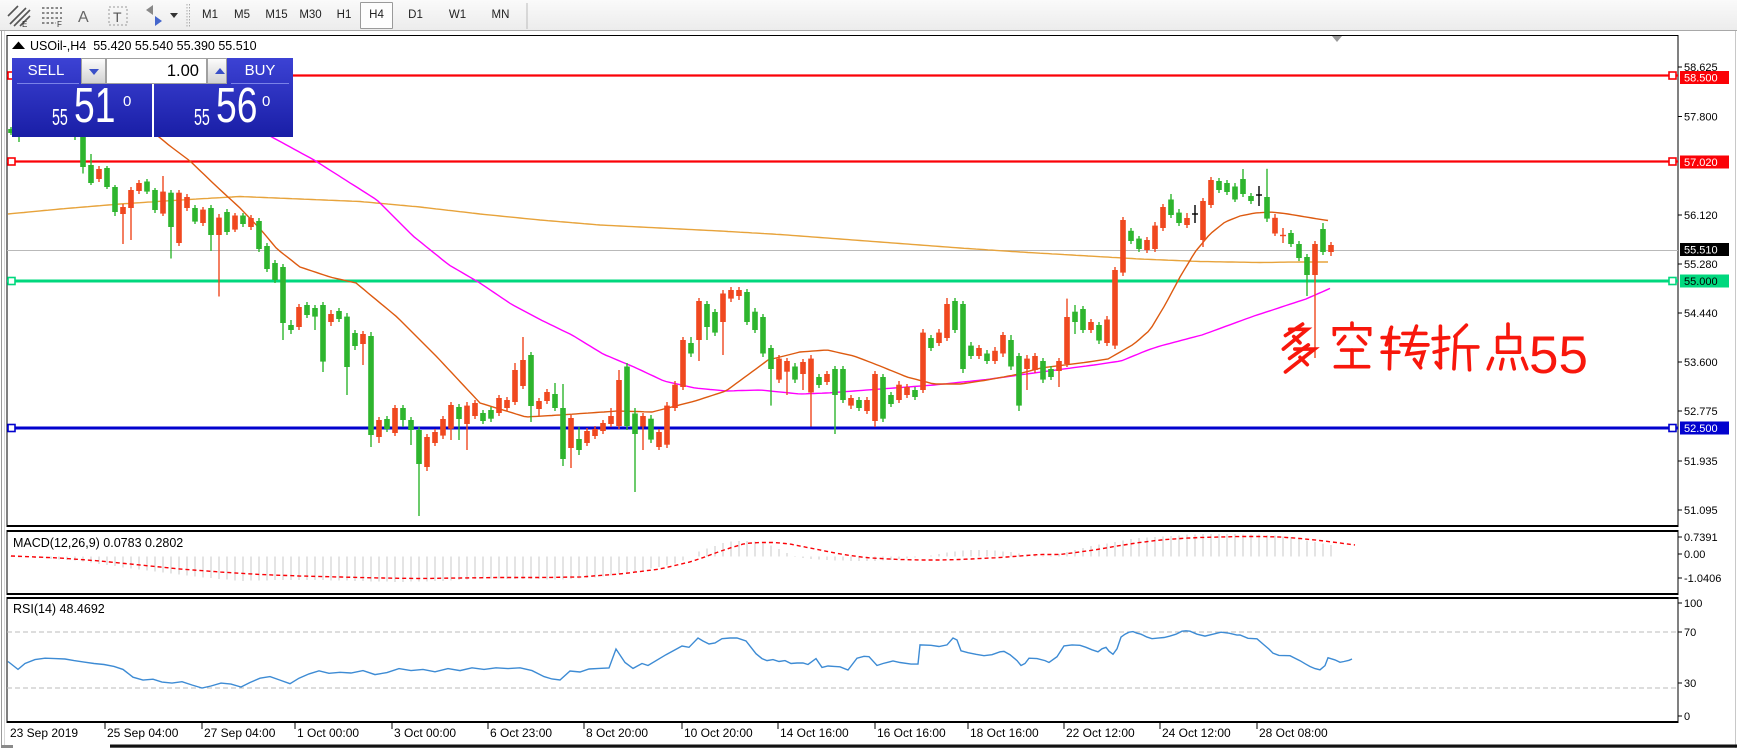 Image resolution: width=1737 pixels, height=748 pixels. Describe the element at coordinates (1701, 538) in the screenshot. I see `svg-text: 0.7391` at that location.